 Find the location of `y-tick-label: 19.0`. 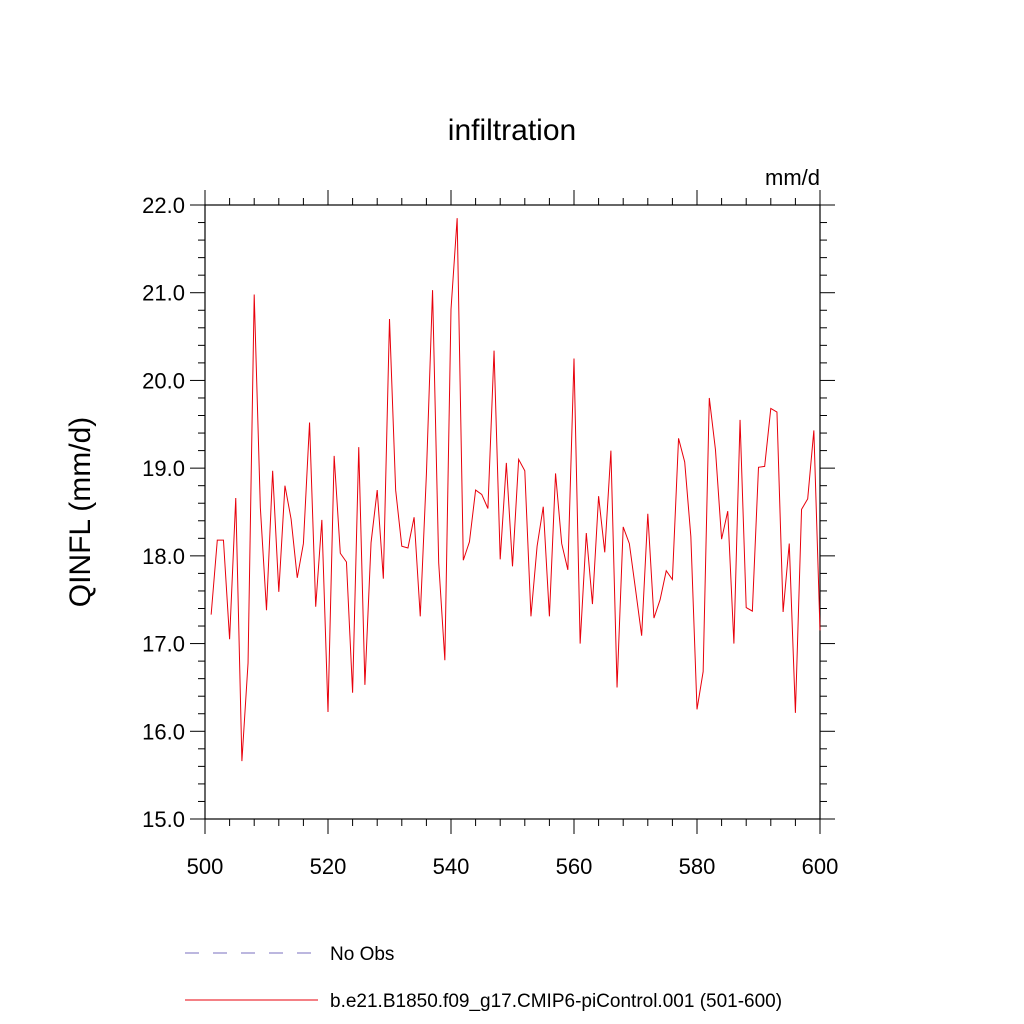

y-tick-label: 19.0 is located at coordinates (163, 468).